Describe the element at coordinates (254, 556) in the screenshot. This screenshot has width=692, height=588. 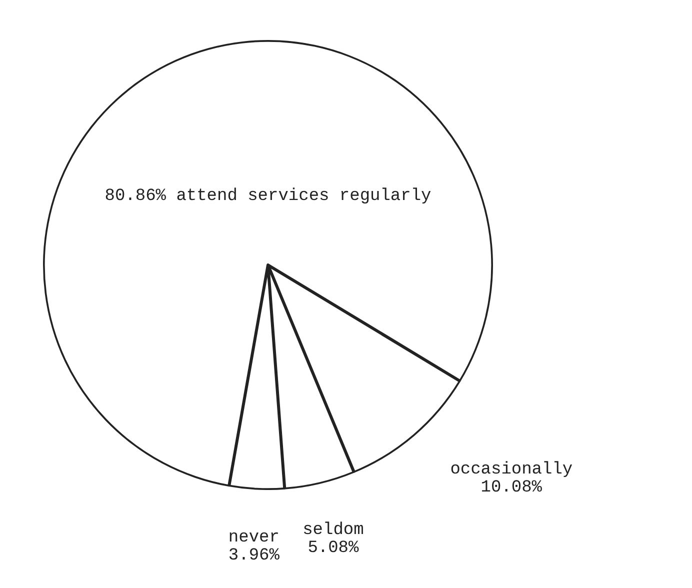
I see `data-label: 3.96%` at that location.